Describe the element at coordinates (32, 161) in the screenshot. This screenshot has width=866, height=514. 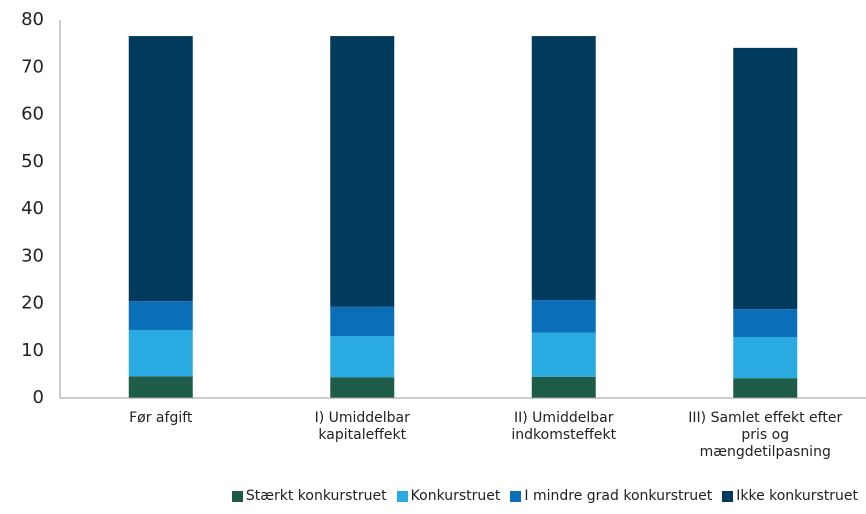
I see `y-tick-label: 50` at that location.